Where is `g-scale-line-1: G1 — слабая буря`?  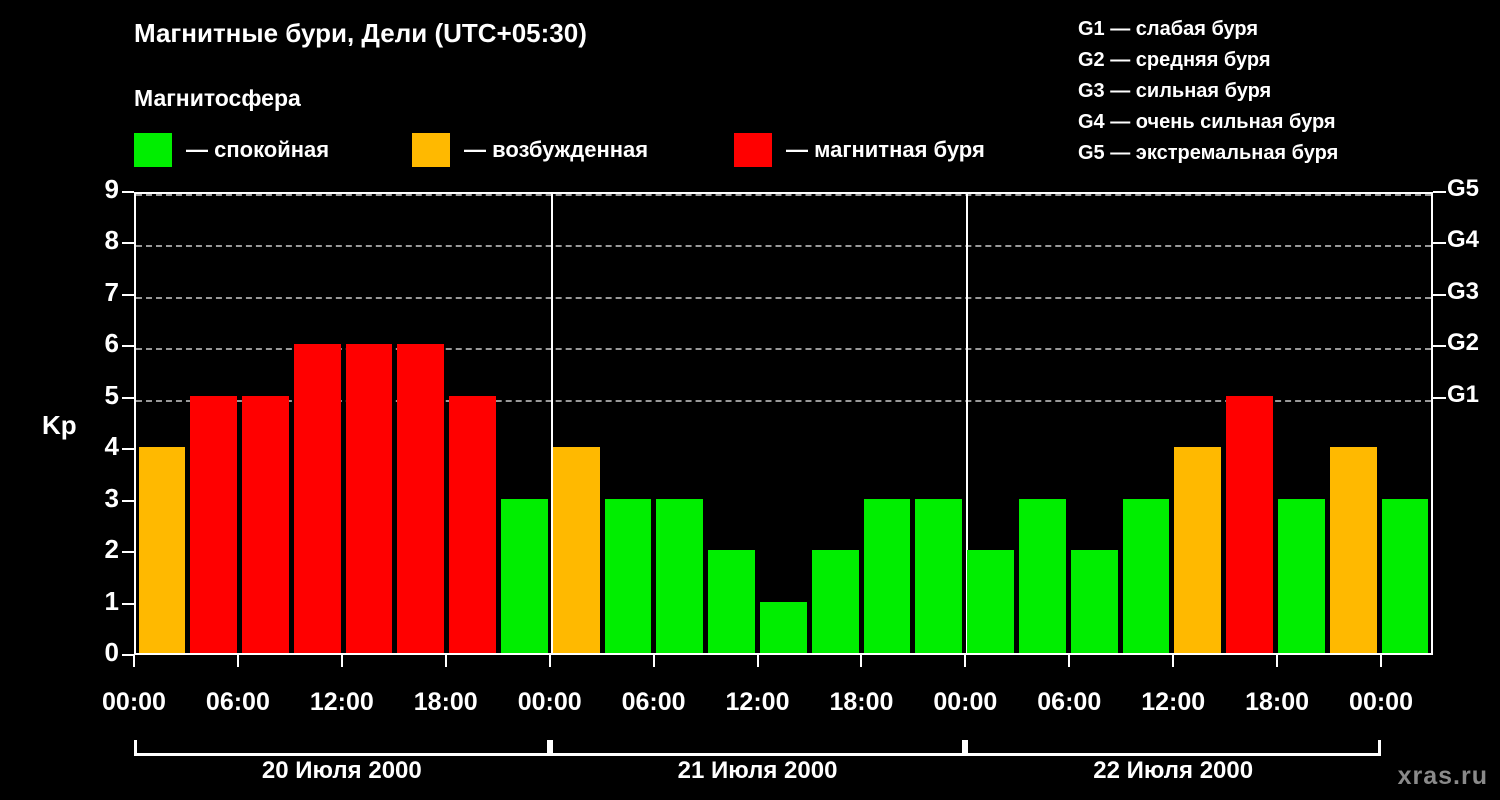
g-scale-line-1: G1 — слабая буря is located at coordinates (1168, 29).